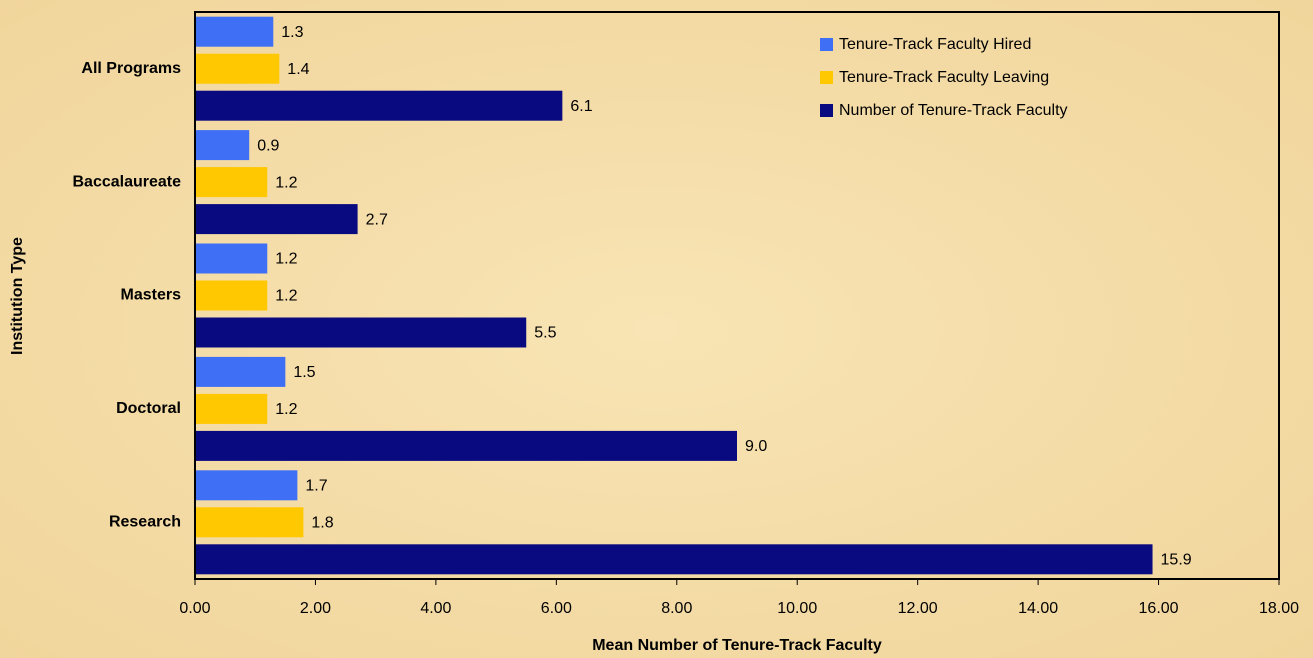 This screenshot has height=658, width=1313. Describe the element at coordinates (953, 110) in the screenshot. I see `legend-label: Number of Tenure-Track Faculty` at that location.